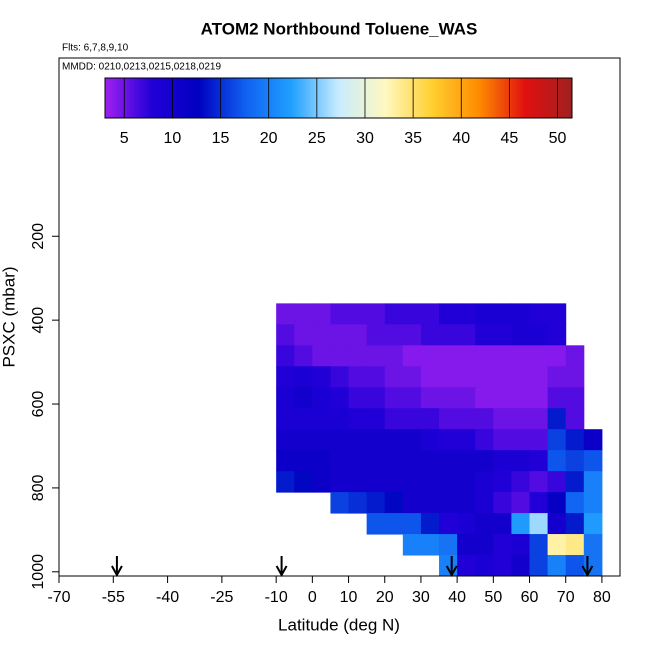 The image size is (650, 650). I want to click on x-tick-label: 10, so click(349, 597).